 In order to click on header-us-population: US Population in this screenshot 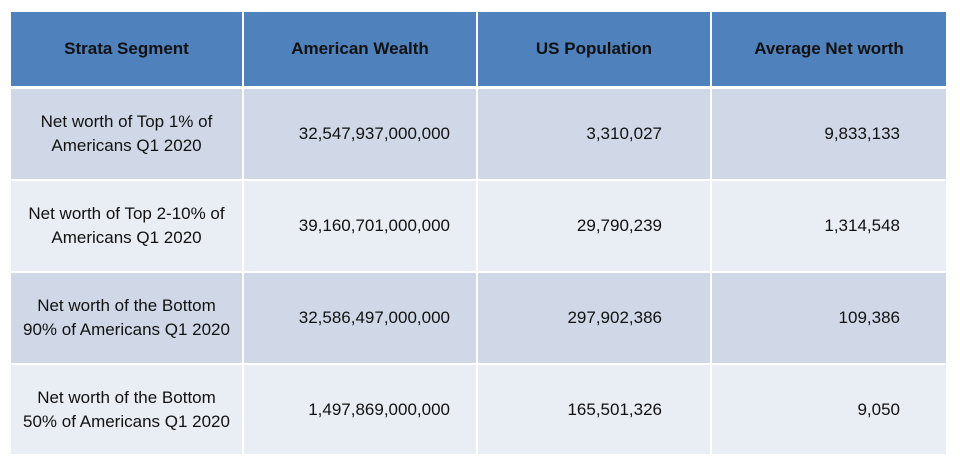, I will do `click(595, 50)`.